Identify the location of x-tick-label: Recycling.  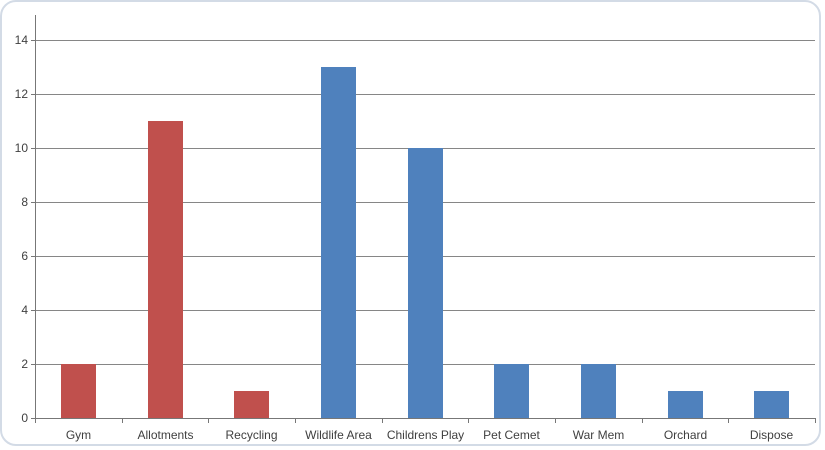
(251, 435).